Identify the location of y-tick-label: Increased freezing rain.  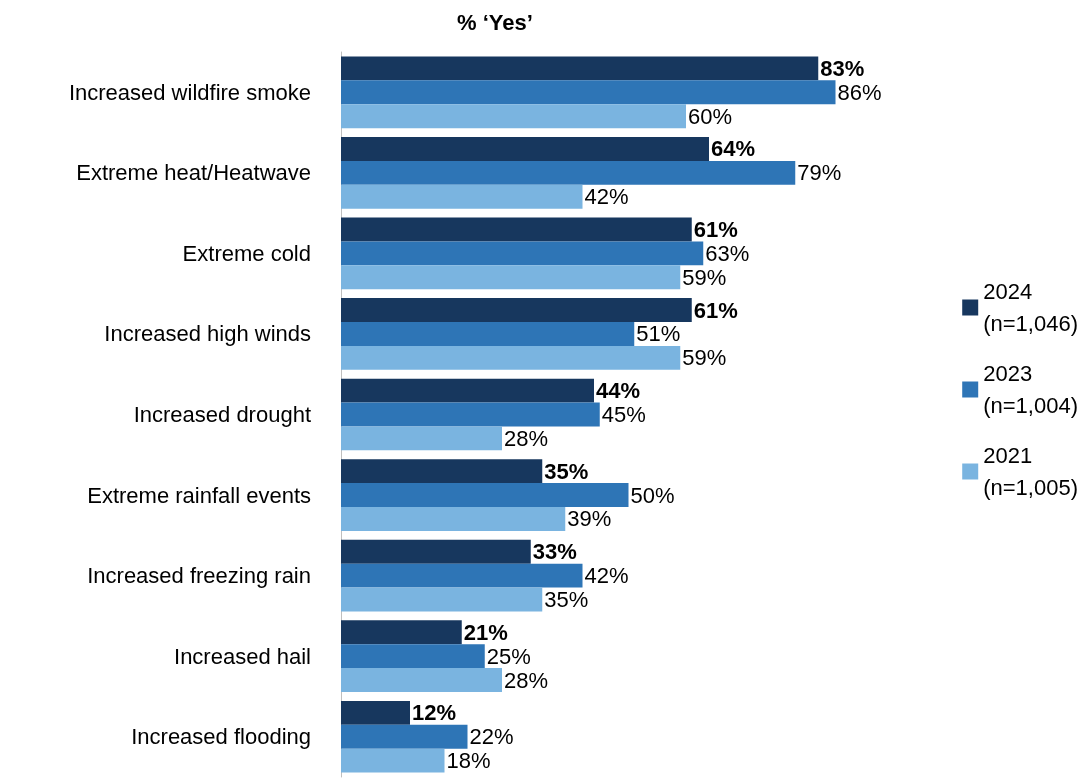
(199, 576).